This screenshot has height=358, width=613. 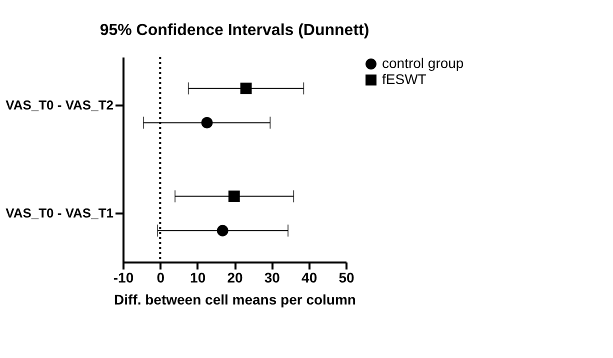 I want to click on y-tick-label: VAS_T0 - VAS_T2, so click(x=60, y=105).